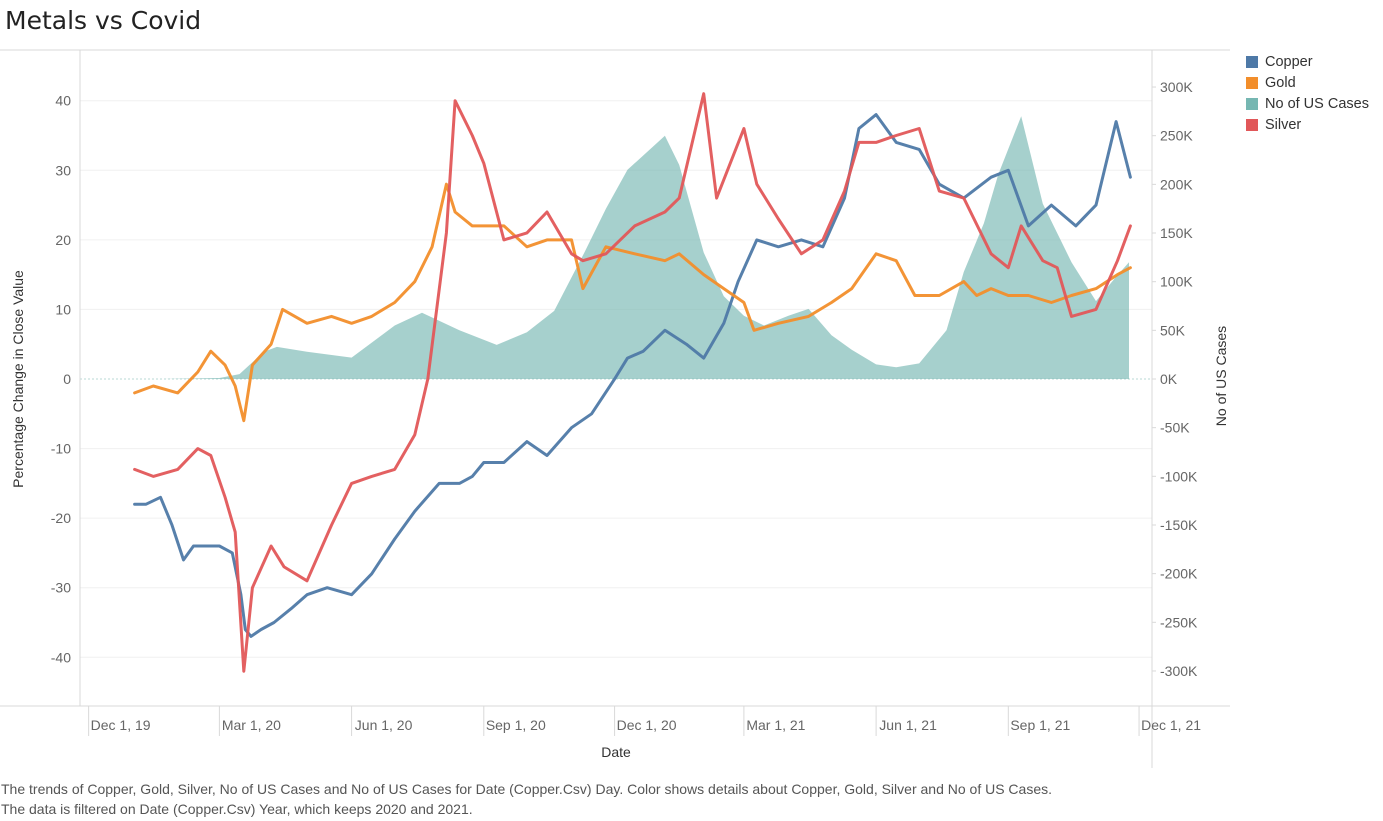 Image resolution: width=1383 pixels, height=821 pixels. Describe the element at coordinates (1252, 82) in the screenshot. I see `legend-swatch-gold` at that location.